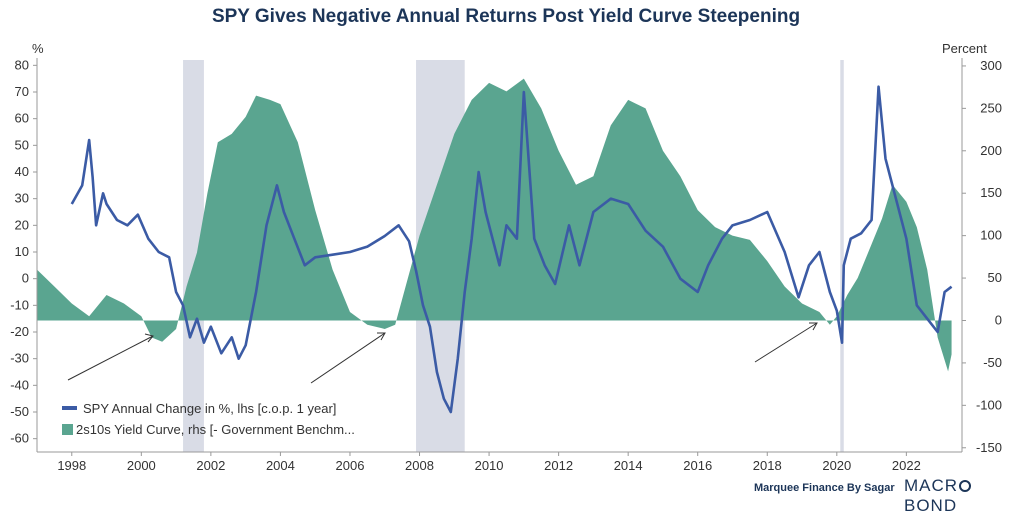 Image resolution: width=1012 pixels, height=516 pixels. I want to click on x-tick-label: 2012, so click(558, 465).